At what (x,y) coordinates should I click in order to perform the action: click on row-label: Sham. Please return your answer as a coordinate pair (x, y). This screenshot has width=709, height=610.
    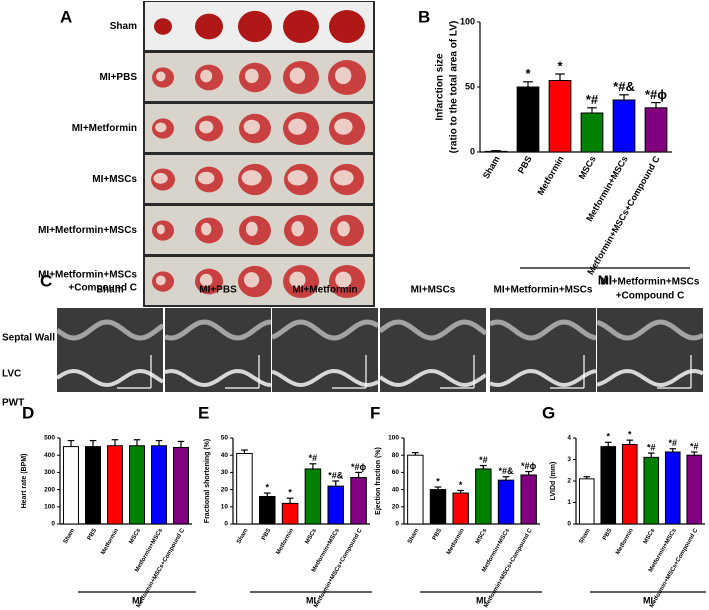
    Looking at the image, I should click on (123, 26).